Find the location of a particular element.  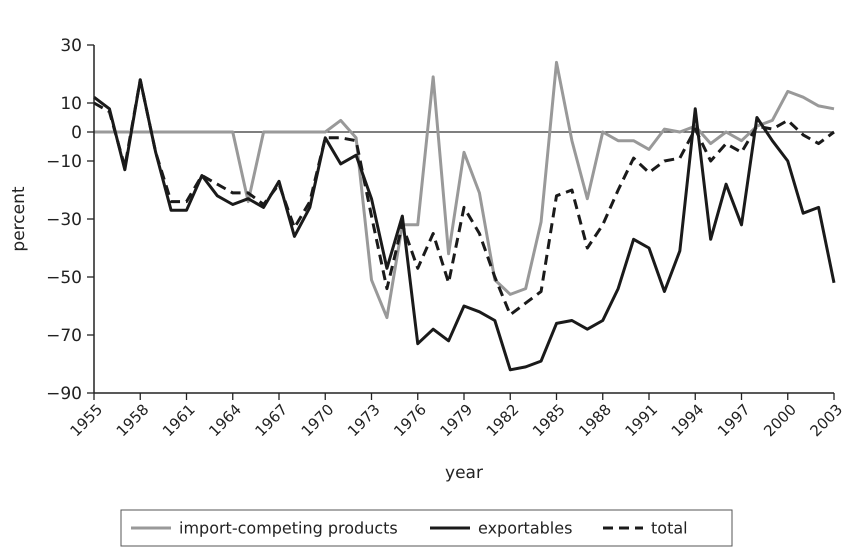

y-tick-label: −10 is located at coordinates (64, 162).